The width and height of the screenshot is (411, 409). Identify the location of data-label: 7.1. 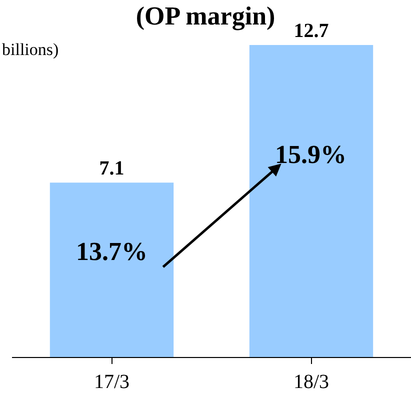
(111, 169).